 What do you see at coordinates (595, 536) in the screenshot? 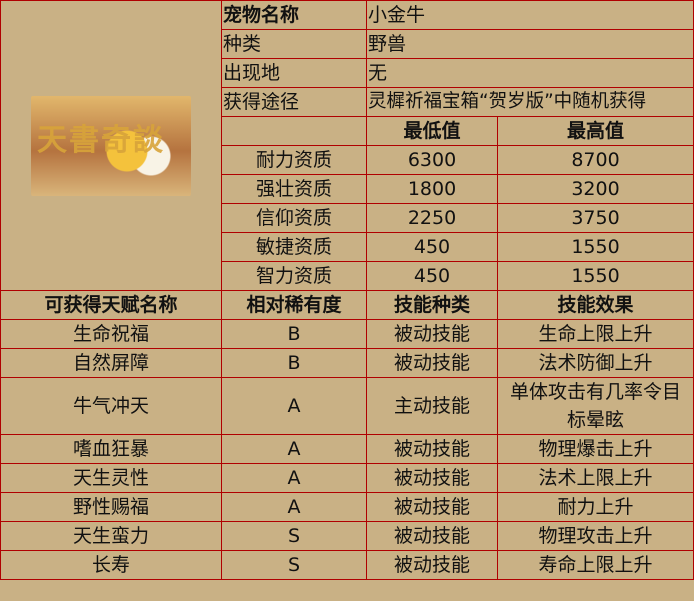
I see `talent-effect: 物理攻击上升` at bounding box center [595, 536].